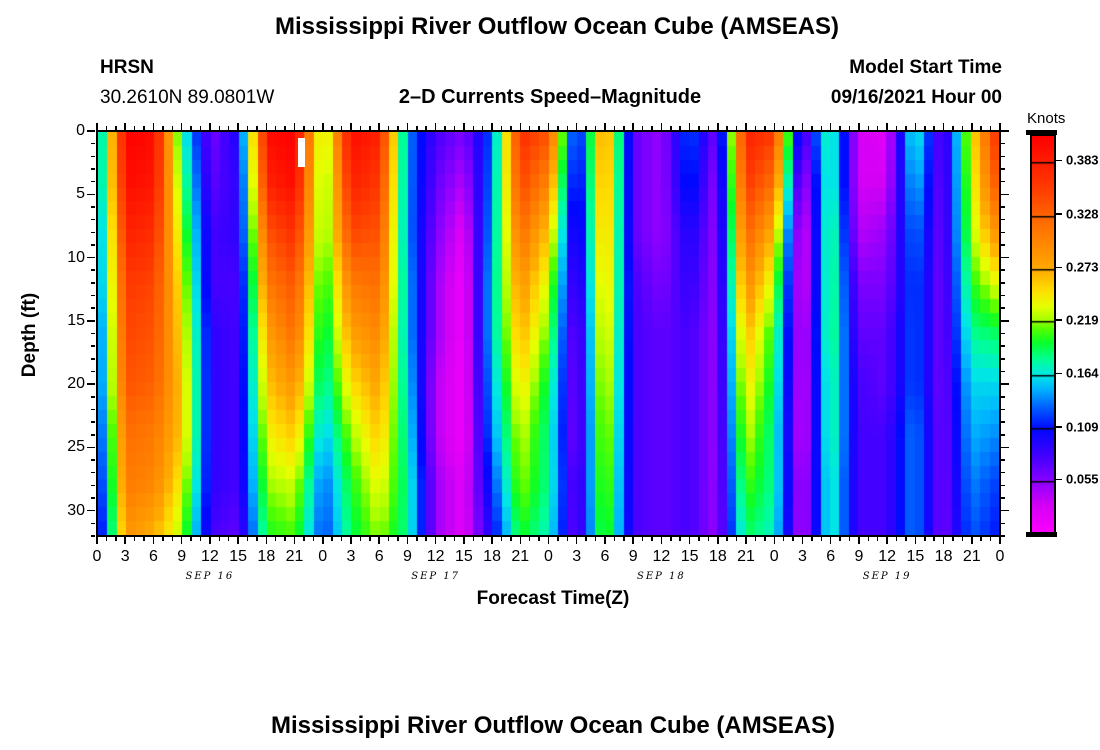  Describe the element at coordinates (29, 335) in the screenshot. I see `depth-axis-label: Depth (ft)` at that location.